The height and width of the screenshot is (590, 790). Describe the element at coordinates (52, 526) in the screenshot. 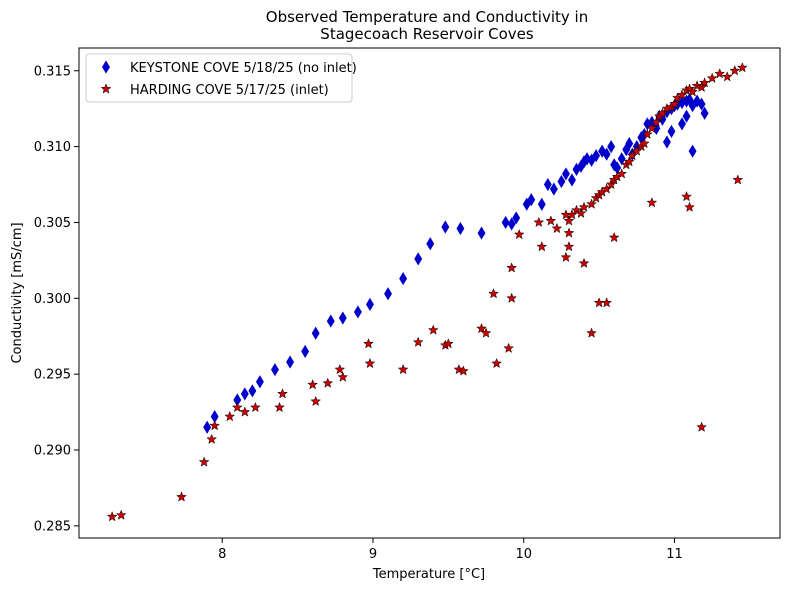

I see `y-tick-label: 0.285` at that location.